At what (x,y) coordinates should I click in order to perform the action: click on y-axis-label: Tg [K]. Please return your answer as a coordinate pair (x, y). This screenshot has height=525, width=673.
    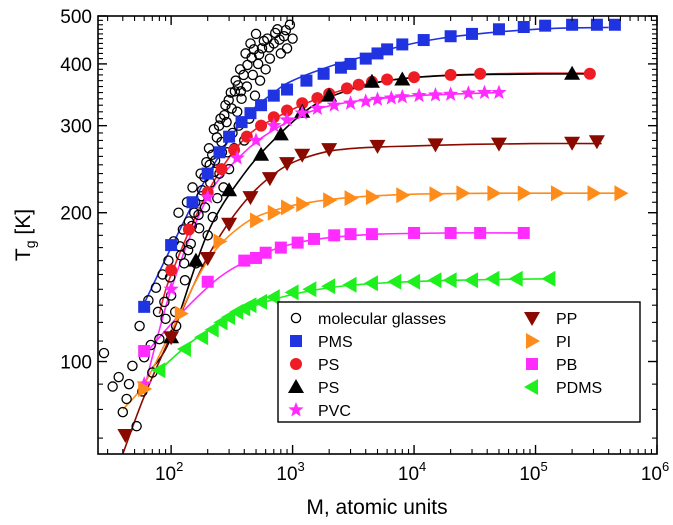
    Looking at the image, I should click on (25, 235).